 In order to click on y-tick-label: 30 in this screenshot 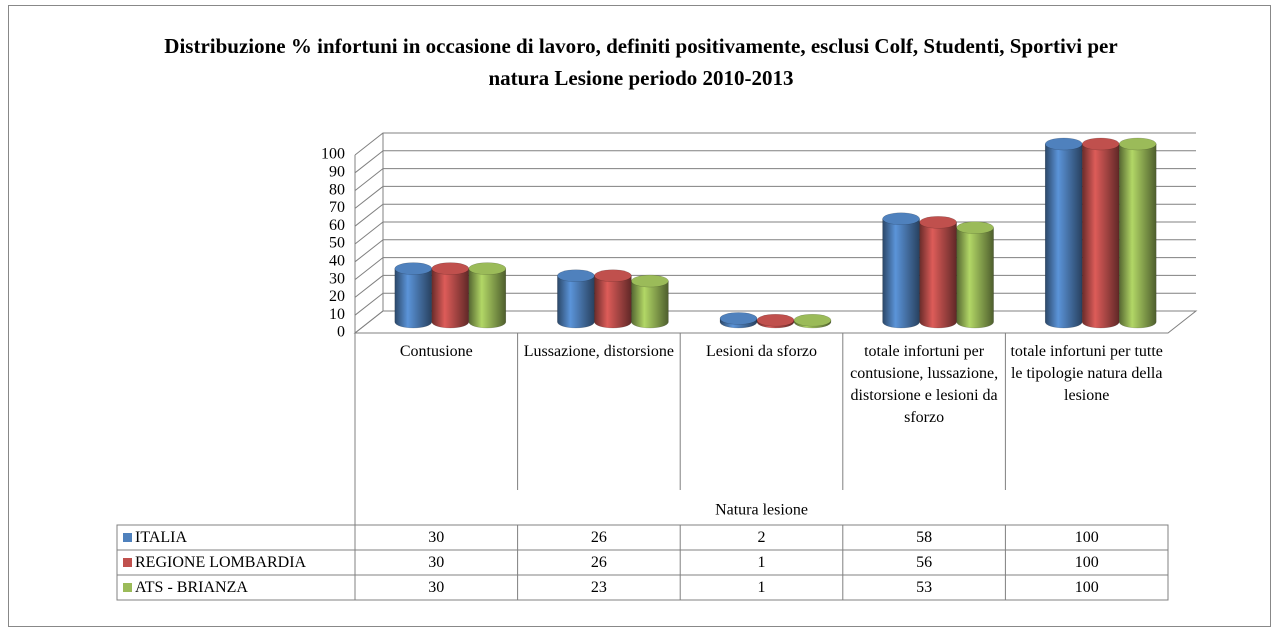, I will do `click(337, 278)`.